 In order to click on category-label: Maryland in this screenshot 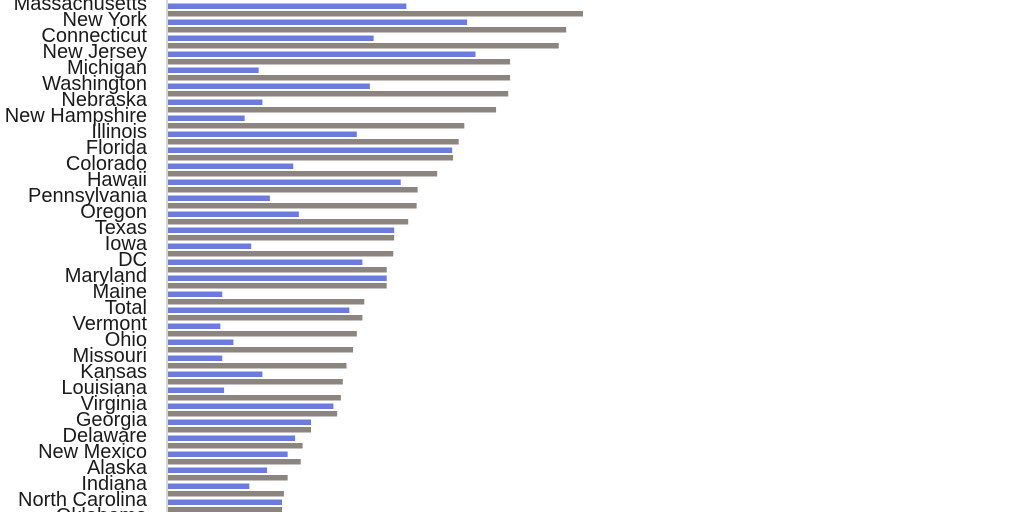, I will do `click(106, 276)`.